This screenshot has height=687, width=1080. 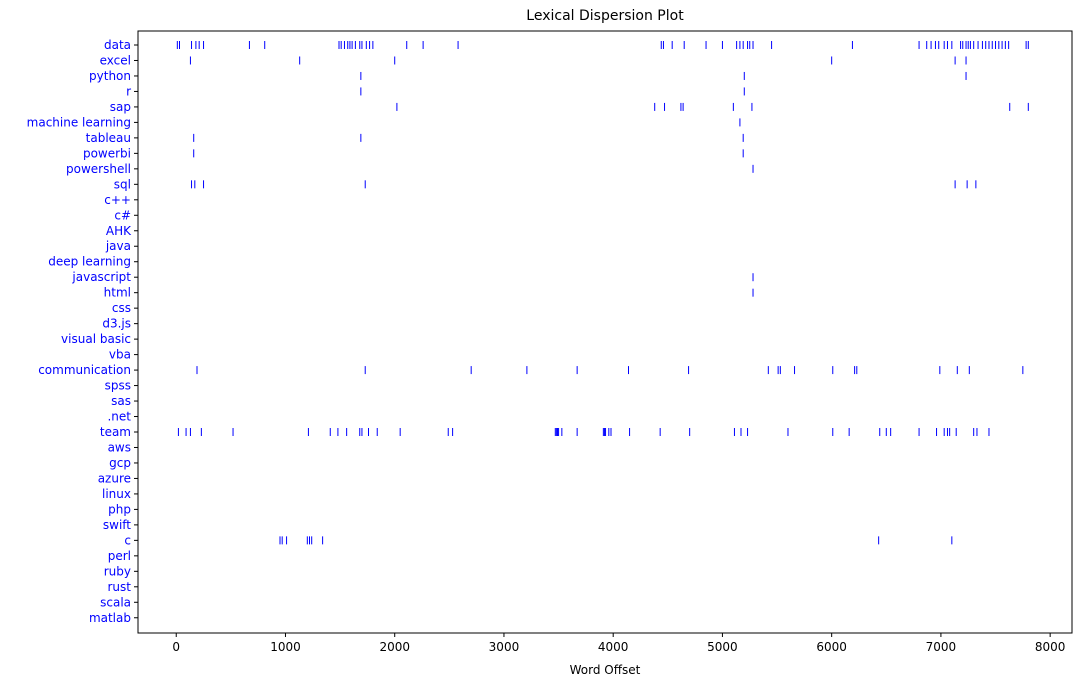 What do you see at coordinates (84, 370) in the screenshot?
I see `y-tick-label: communication` at bounding box center [84, 370].